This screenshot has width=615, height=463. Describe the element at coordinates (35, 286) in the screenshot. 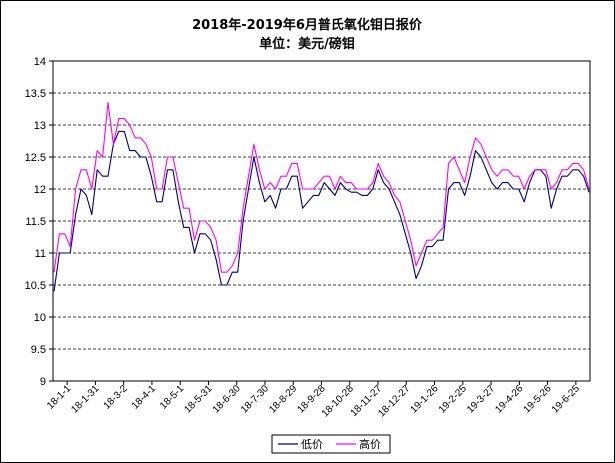

I see `y-tick-label: 10.5` at that location.